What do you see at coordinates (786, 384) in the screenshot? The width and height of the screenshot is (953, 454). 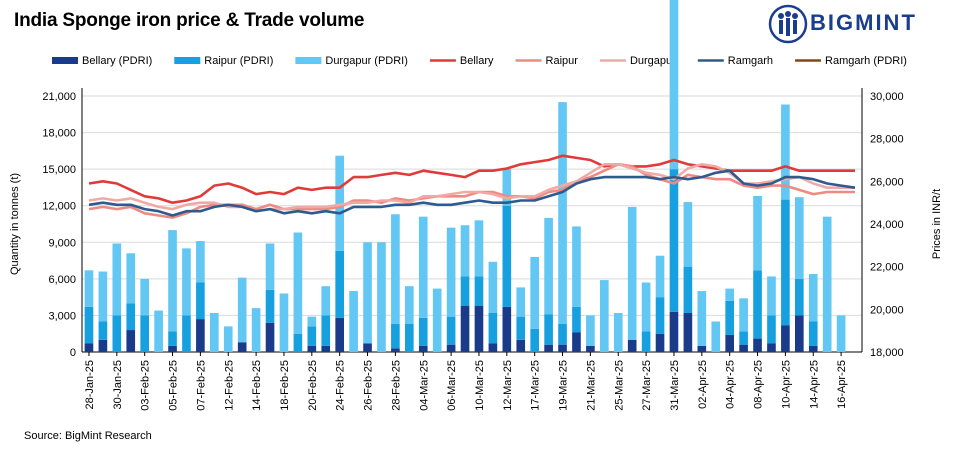 I see `x-tick-label: 10-Apr-25` at bounding box center [786, 384].